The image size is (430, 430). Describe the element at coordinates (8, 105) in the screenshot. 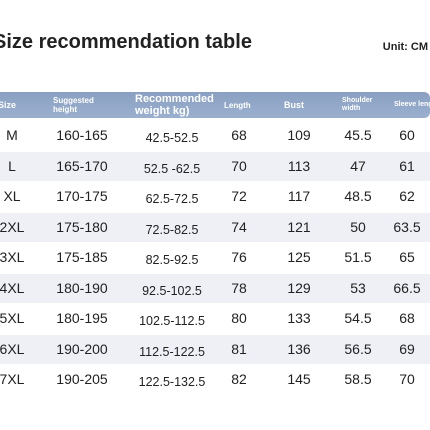

I see `column-header: Size` at that location.